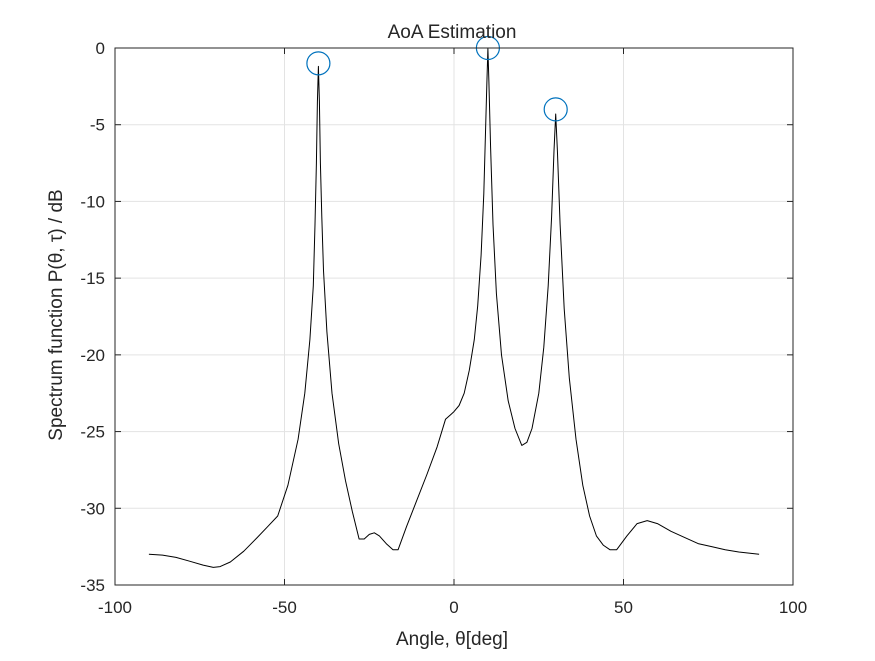 This screenshot has height=661, width=875. What do you see at coordinates (284, 607) in the screenshot?
I see `x-tick-label: -50` at bounding box center [284, 607].